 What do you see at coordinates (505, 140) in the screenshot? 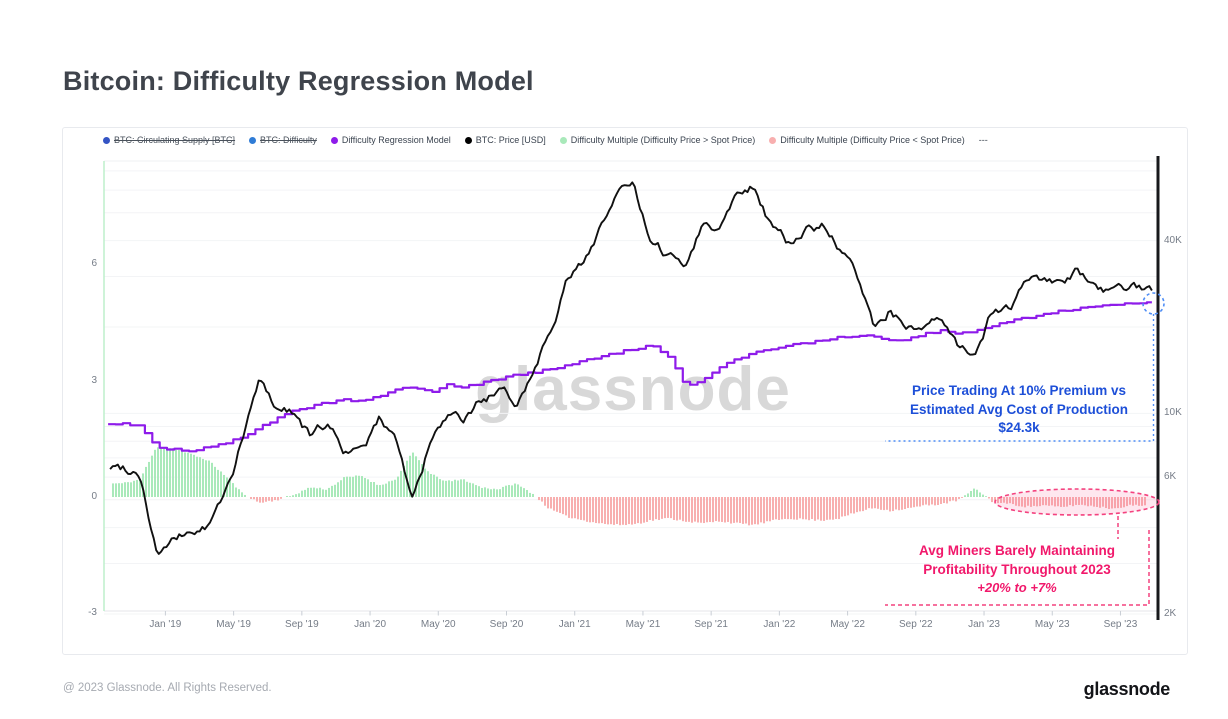
I see `legend-item-btc-price-usd: BTC: Price [USD]` at bounding box center [505, 140].